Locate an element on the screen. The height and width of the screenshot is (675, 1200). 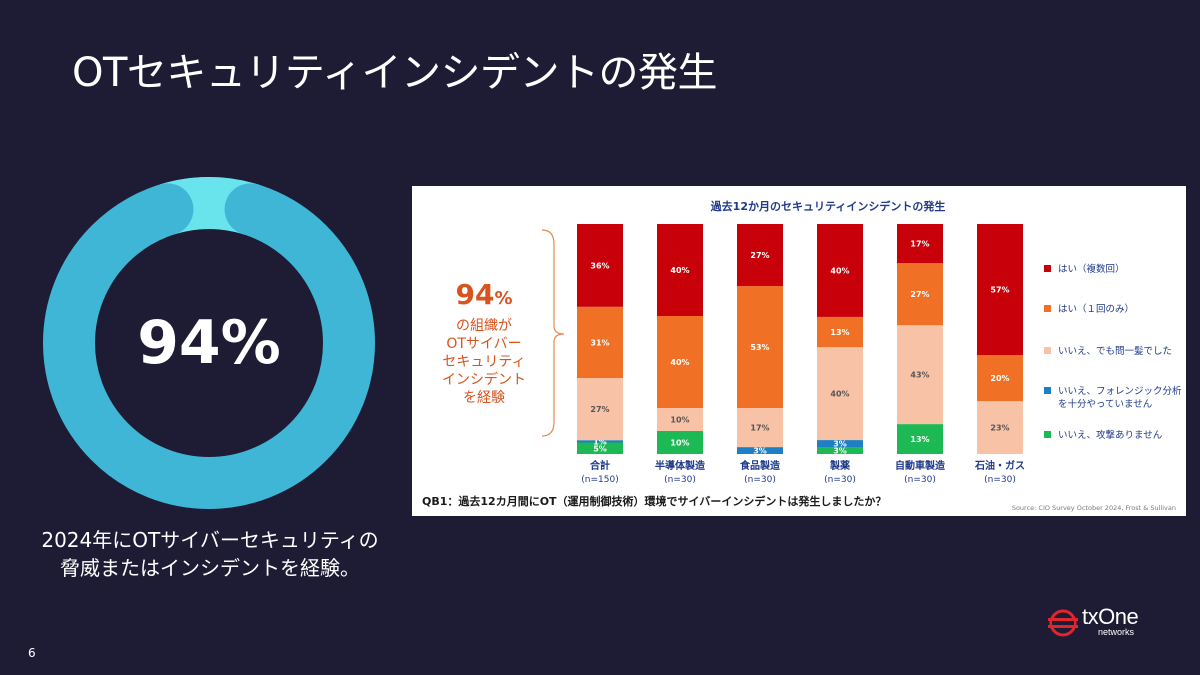
category-label: 石油・ガス is located at coordinates (999, 465).